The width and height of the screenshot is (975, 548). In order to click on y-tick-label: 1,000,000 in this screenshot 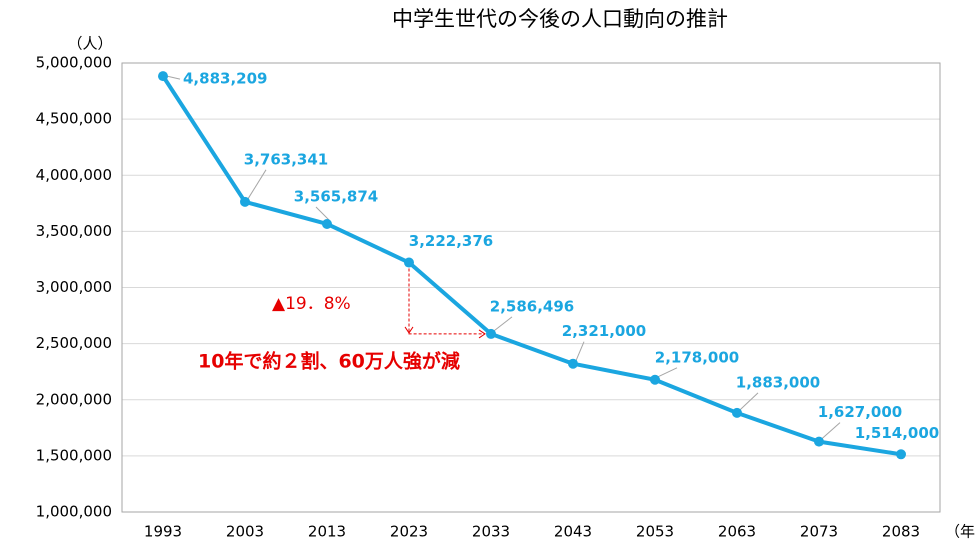, I will do `click(74, 512)`.